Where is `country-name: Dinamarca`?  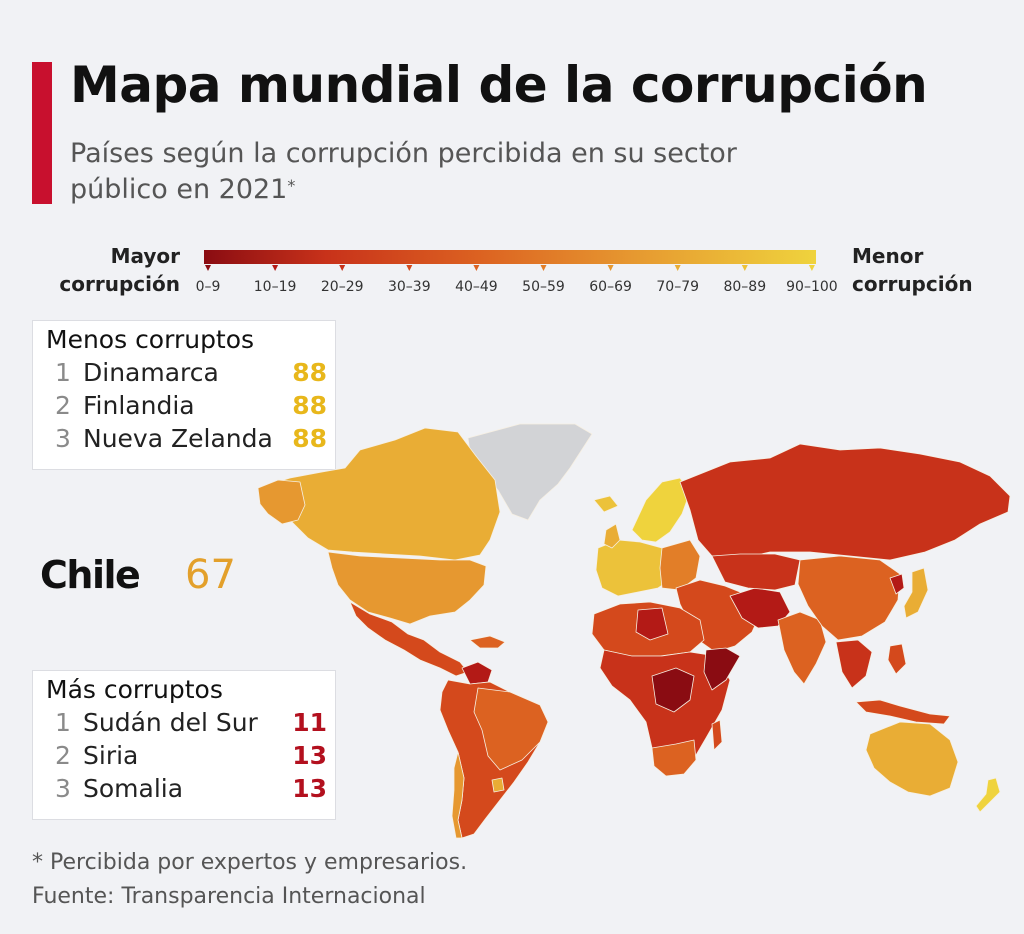
country-name: Dinamarca is located at coordinates (151, 372).